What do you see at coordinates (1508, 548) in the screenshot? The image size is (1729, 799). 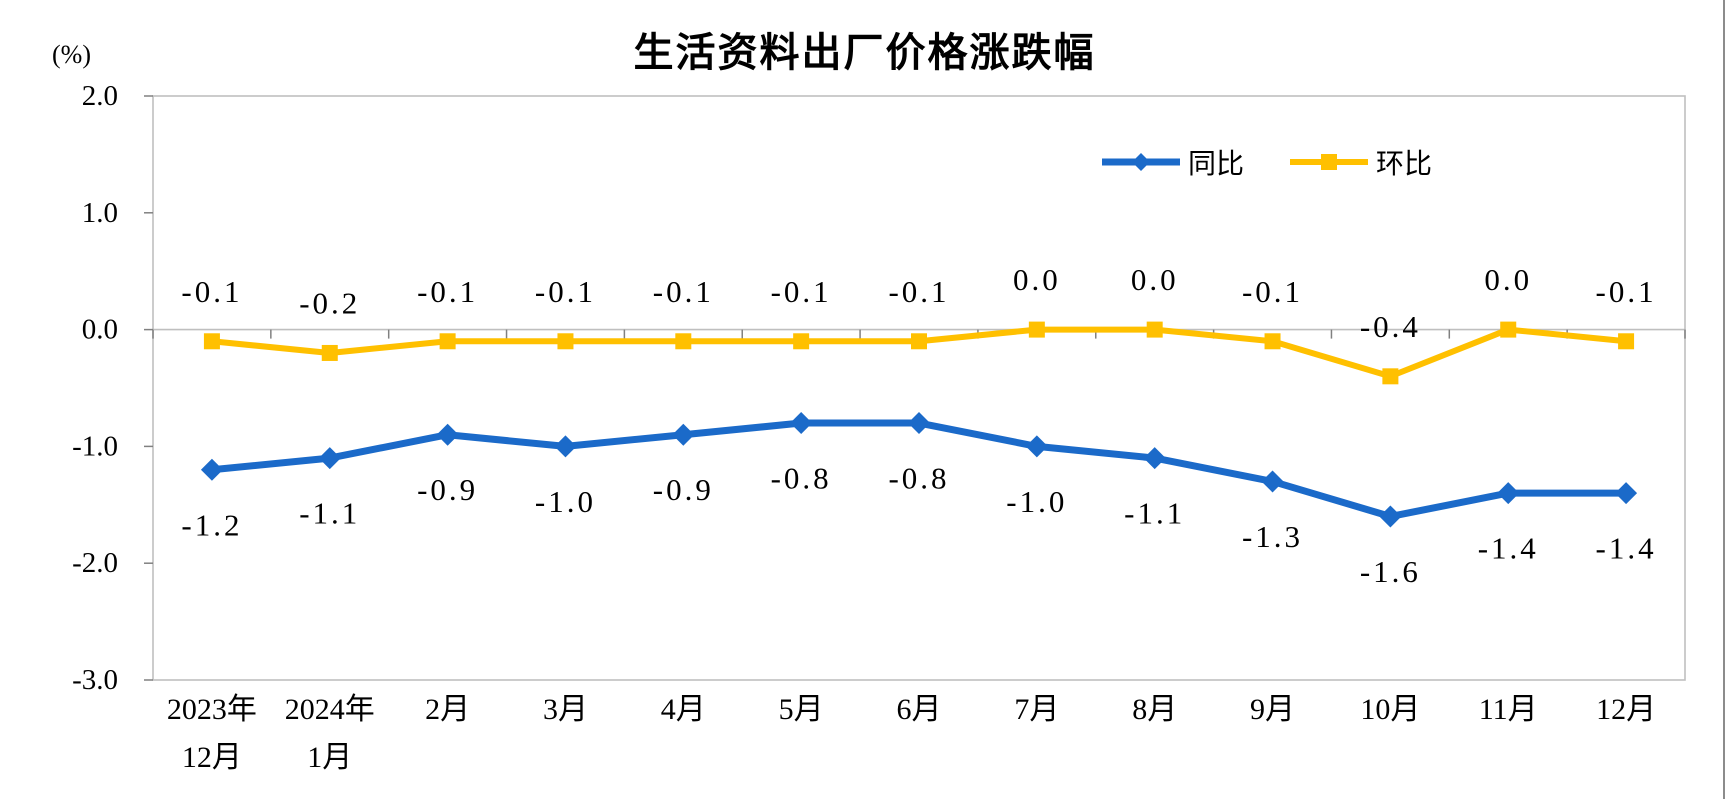 I see `yoy-data-label-11: -1.4` at bounding box center [1508, 548].